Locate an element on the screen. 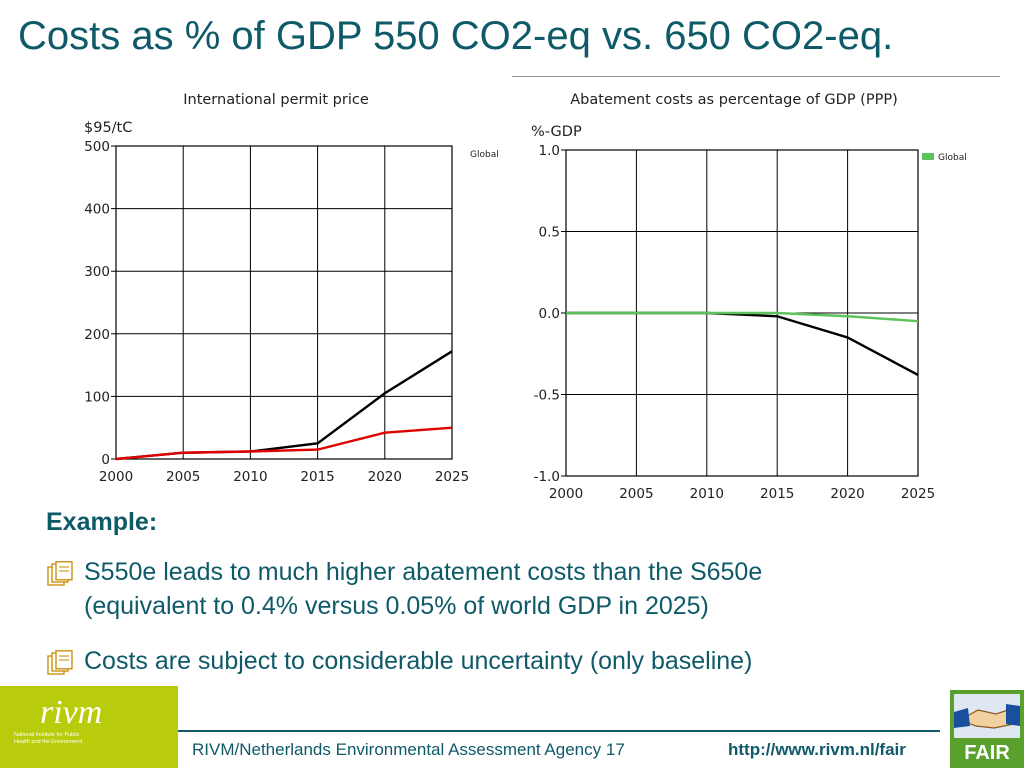 The image size is (1024, 768). y-tick-label: -1.0 is located at coordinates (547, 477).